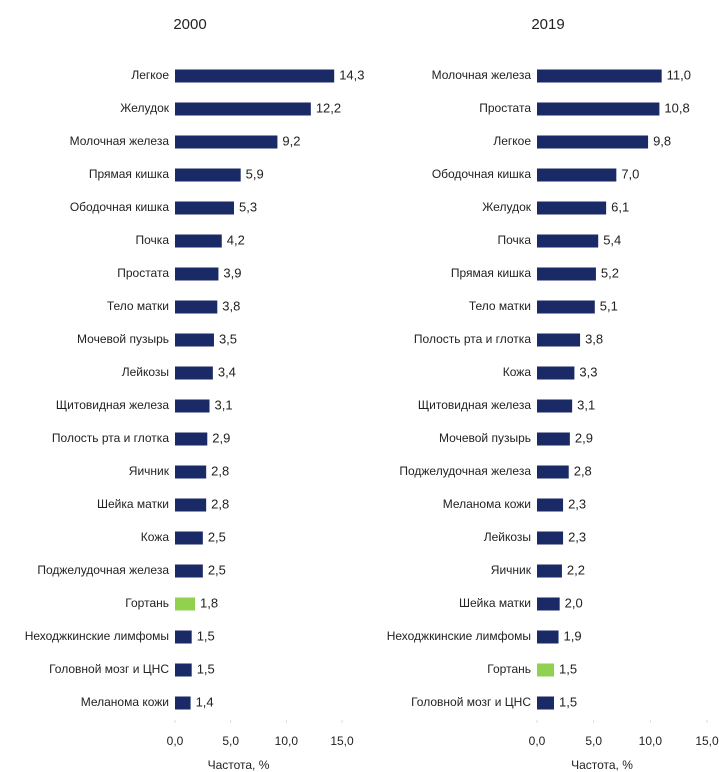  Describe the element at coordinates (537, 741) in the screenshot. I see `x-tick-label: 0,0` at that location.